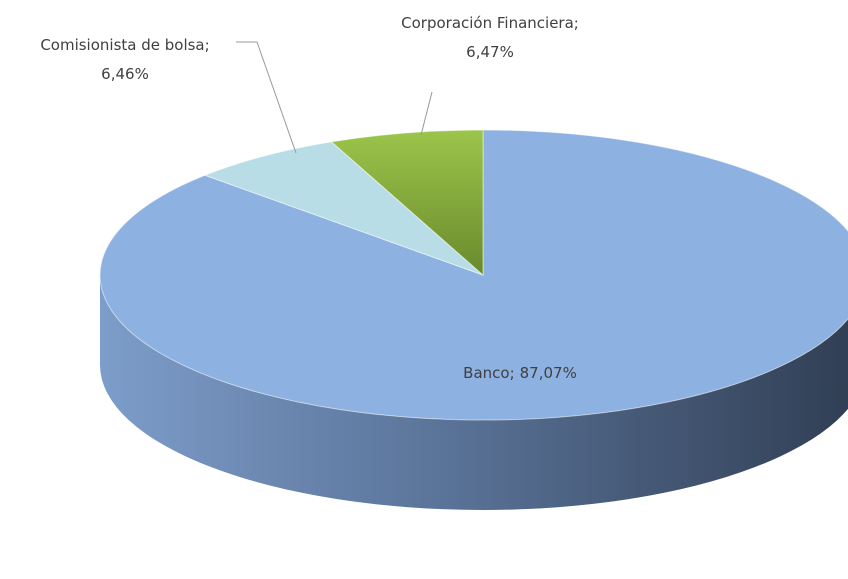 Image resolution: width=848 pixels, height=579 pixels. What do you see at coordinates (125, 74) in the screenshot?
I see `label-value: 6,46%` at bounding box center [125, 74].